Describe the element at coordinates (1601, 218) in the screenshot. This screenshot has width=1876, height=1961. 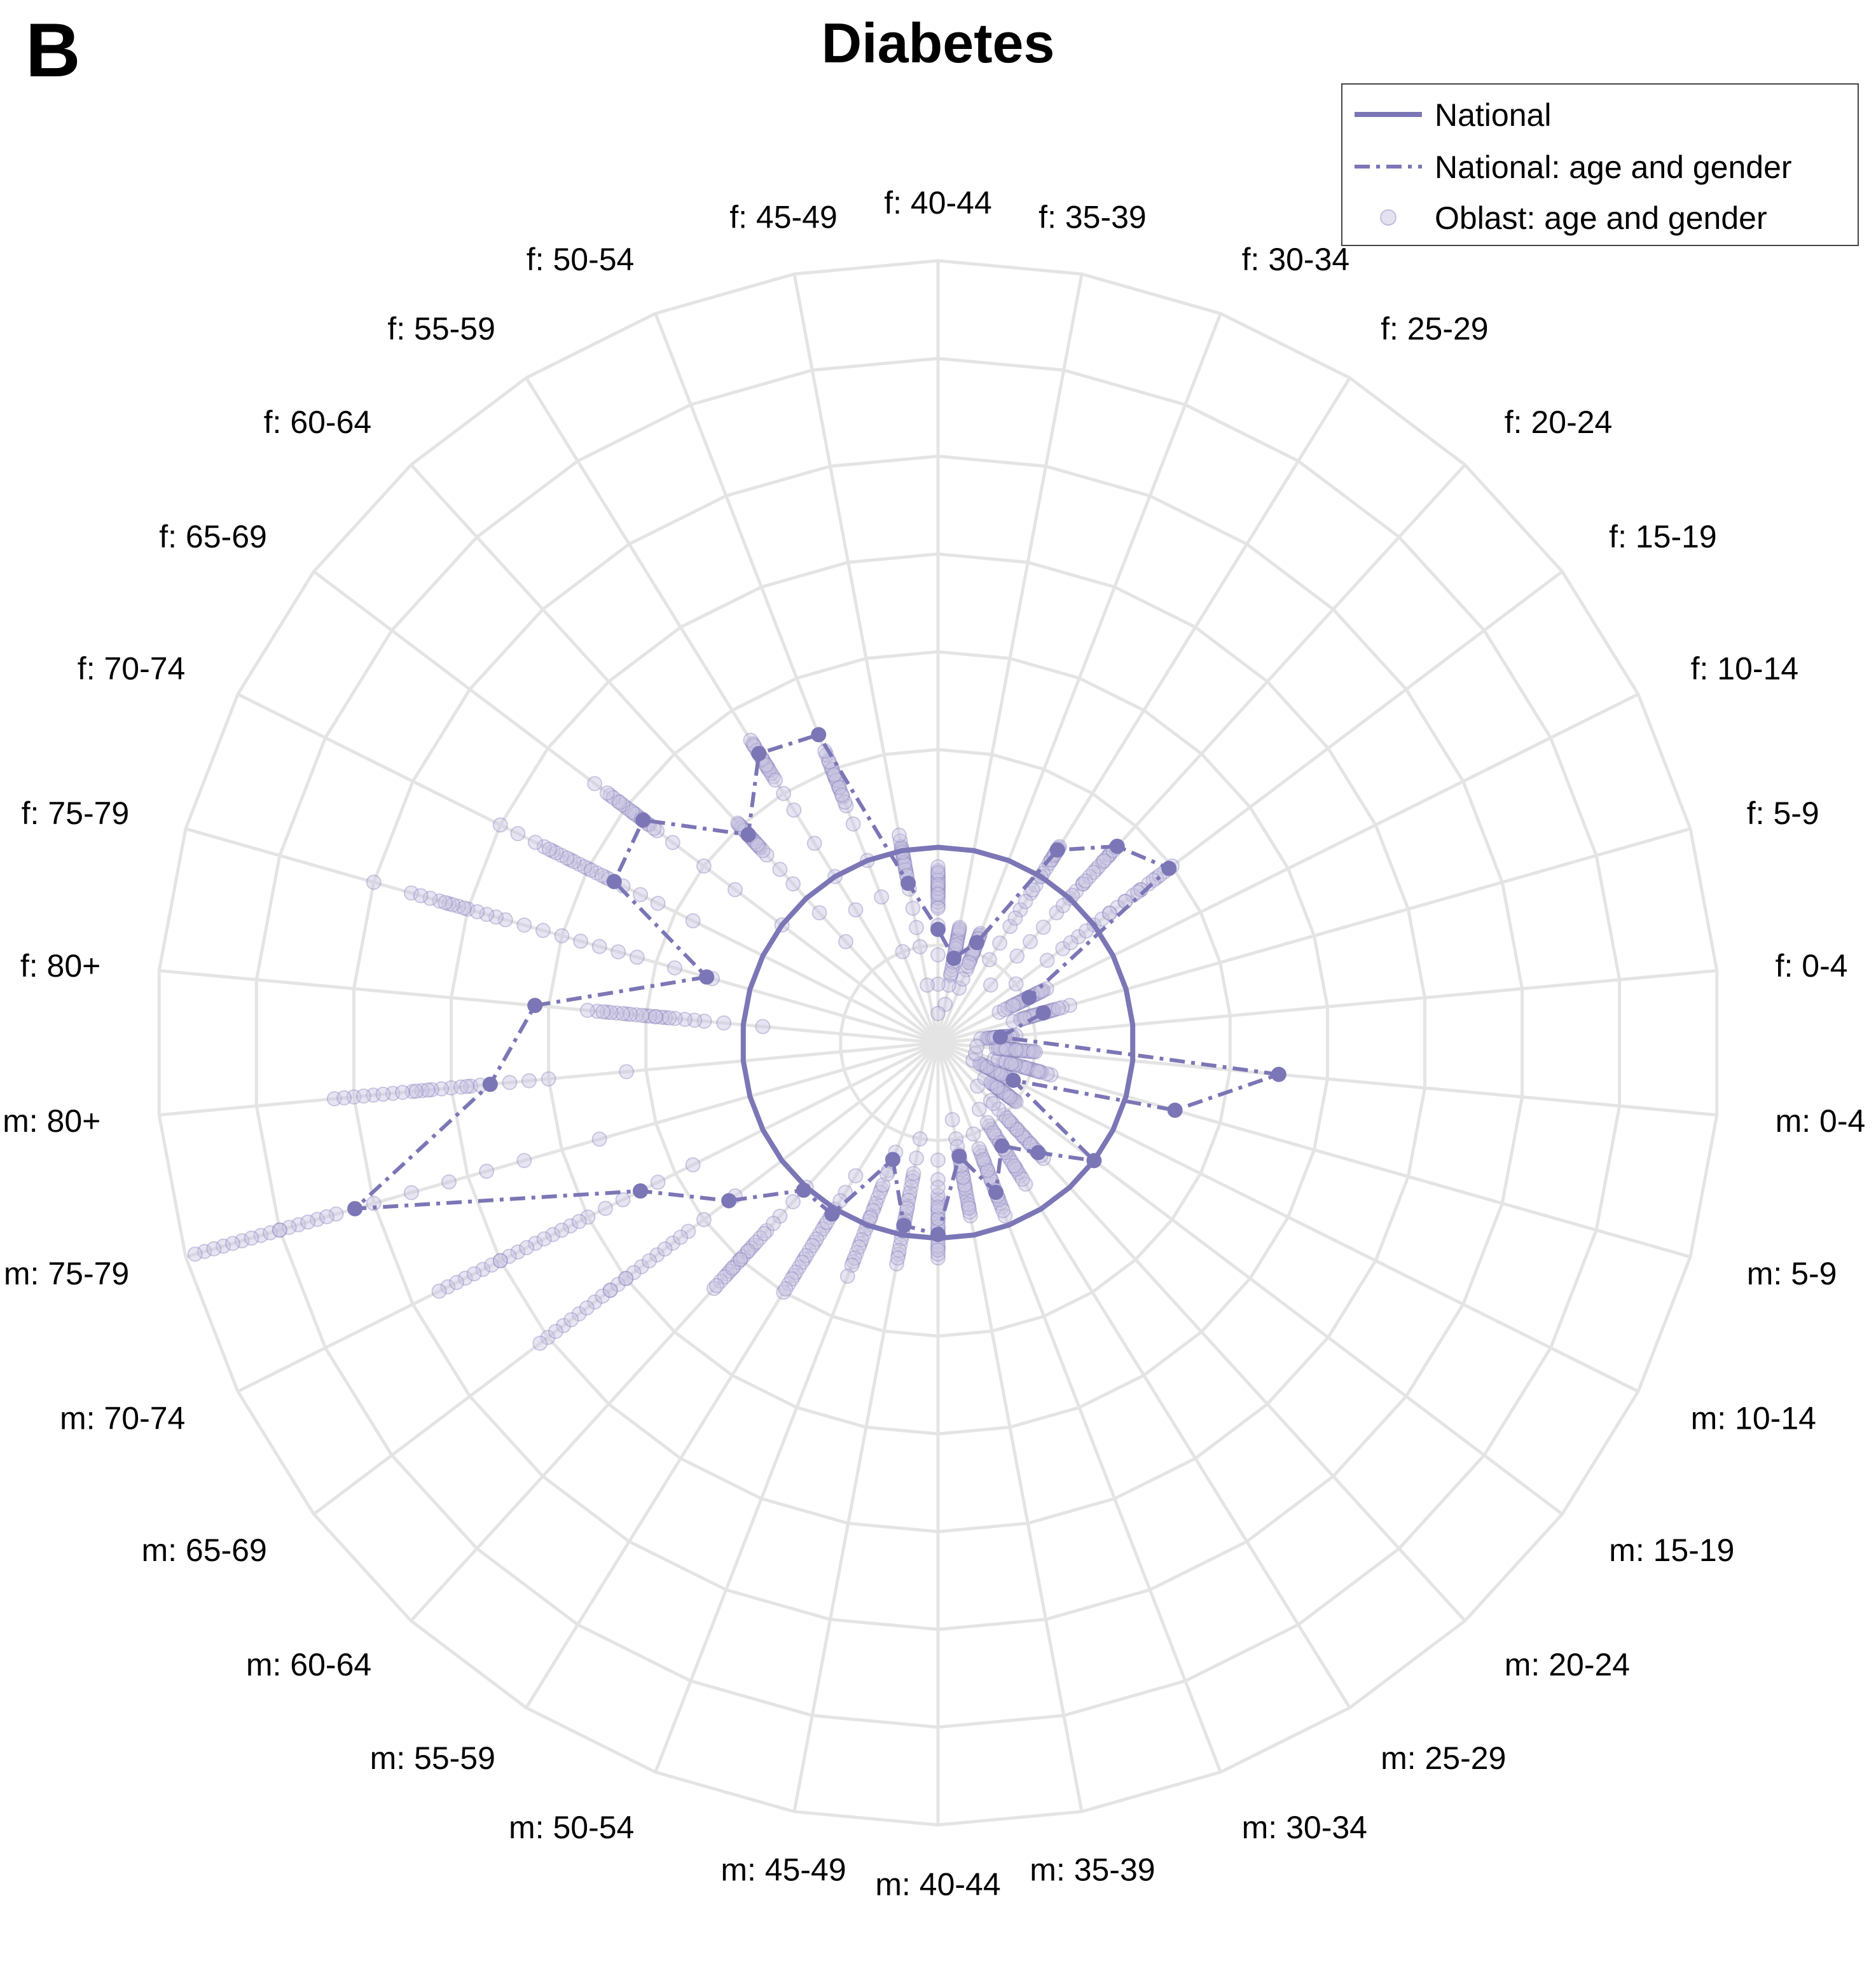
I see `legend-oblast-label: Oblast: age and gender` at that location.